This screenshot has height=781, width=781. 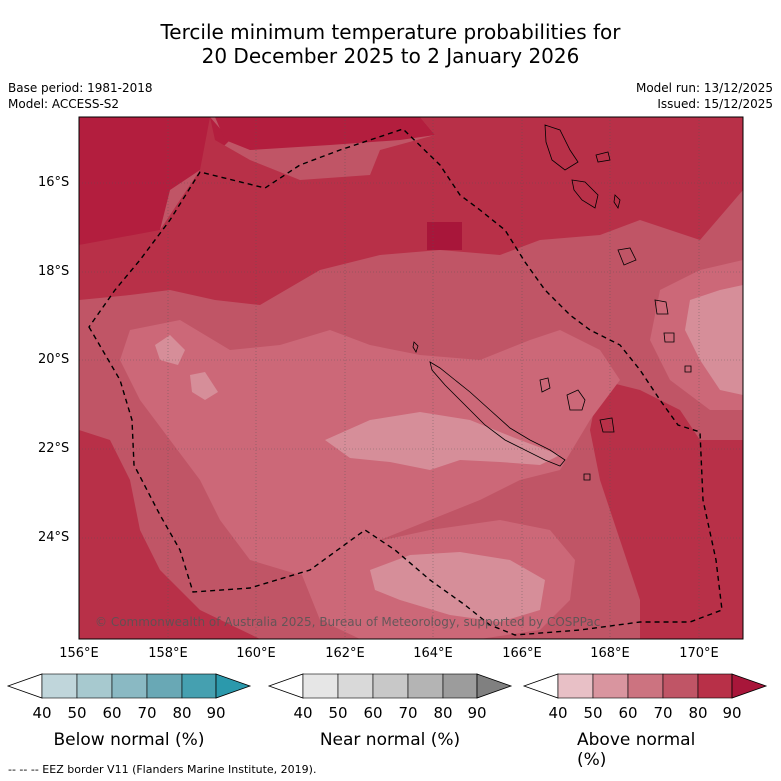 I want to click on cb-near-tick-60: 60, so click(x=373, y=713).